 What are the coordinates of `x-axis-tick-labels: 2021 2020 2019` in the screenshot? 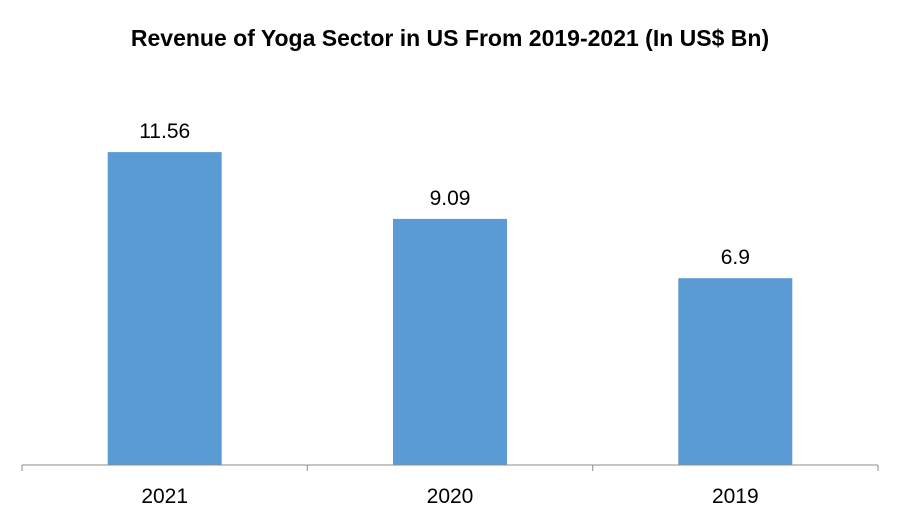 It's located at (449, 496).